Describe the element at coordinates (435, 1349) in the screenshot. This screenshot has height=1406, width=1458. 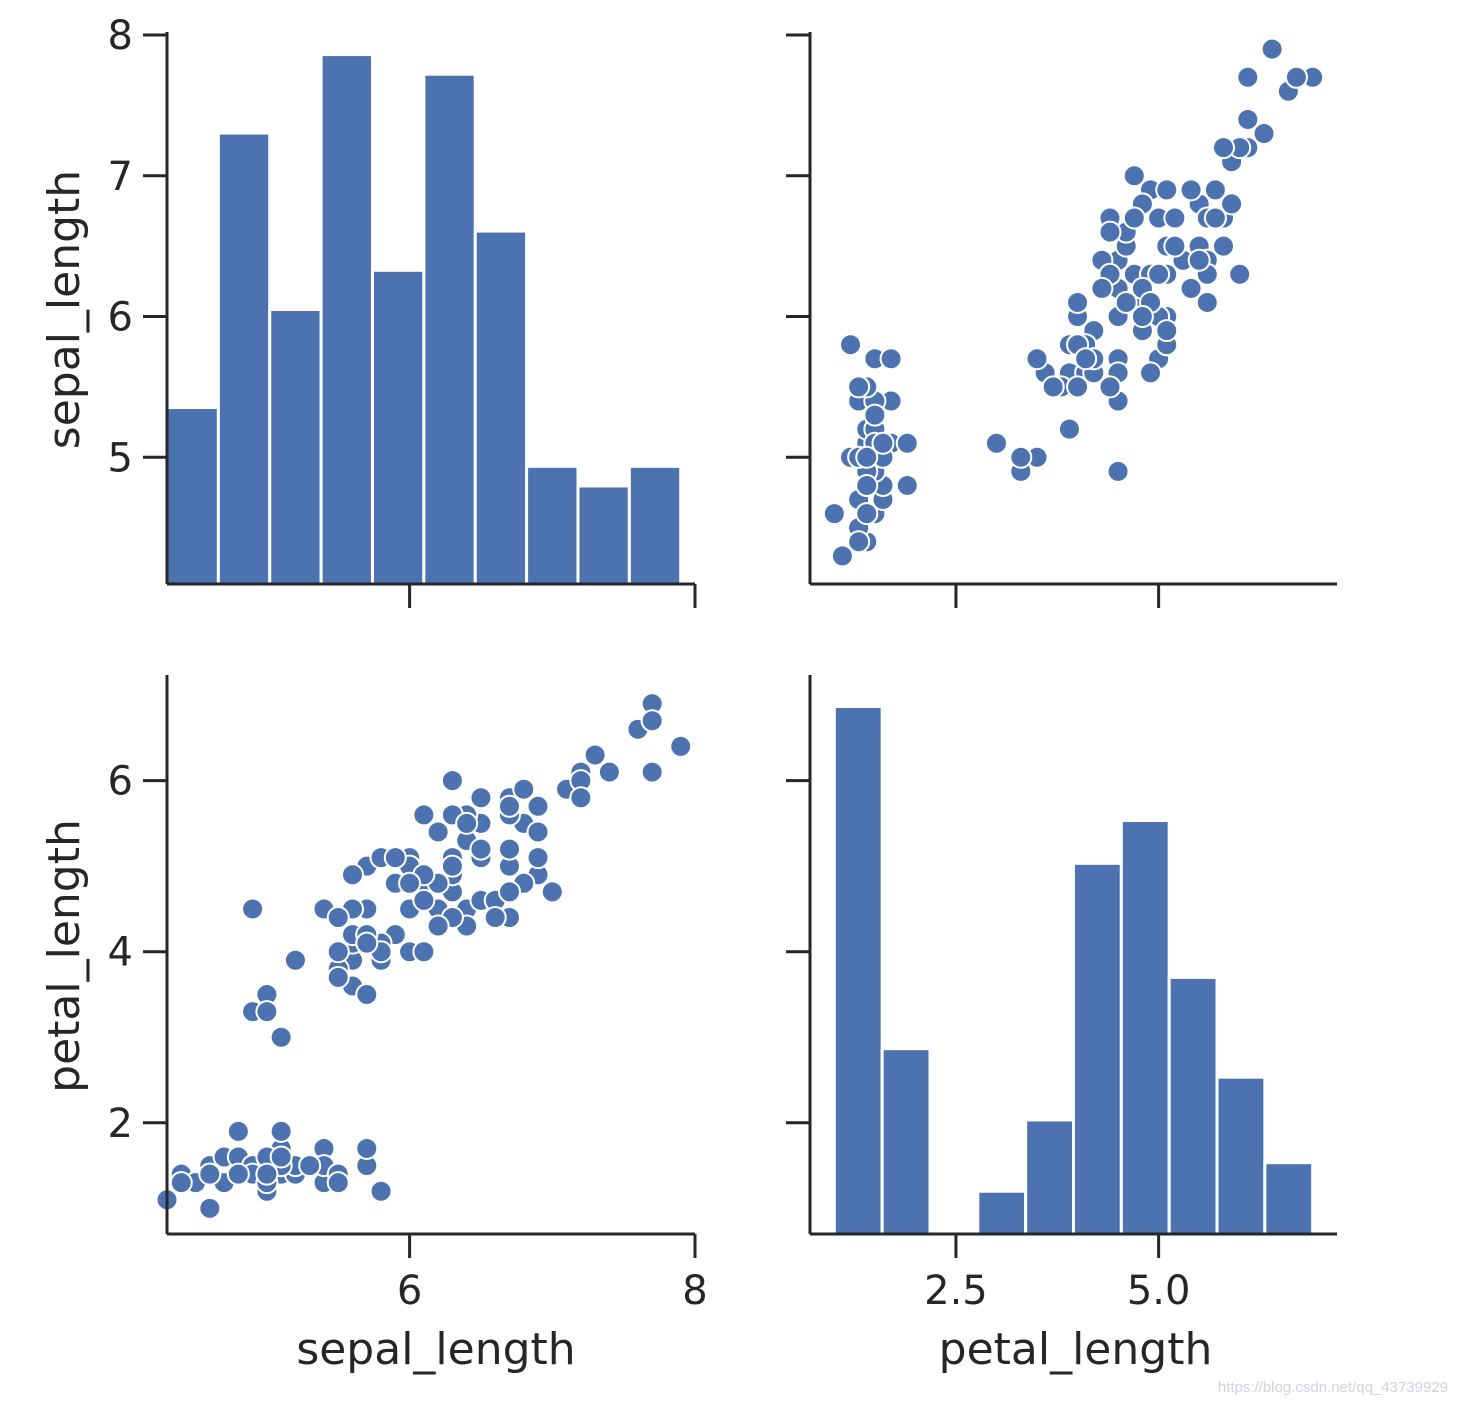
I see `x-axis-label: sepal_length` at that location.